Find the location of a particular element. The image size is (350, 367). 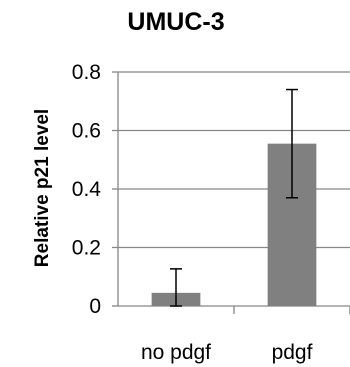

x-category-label-0: no pdgf is located at coordinates (176, 352).